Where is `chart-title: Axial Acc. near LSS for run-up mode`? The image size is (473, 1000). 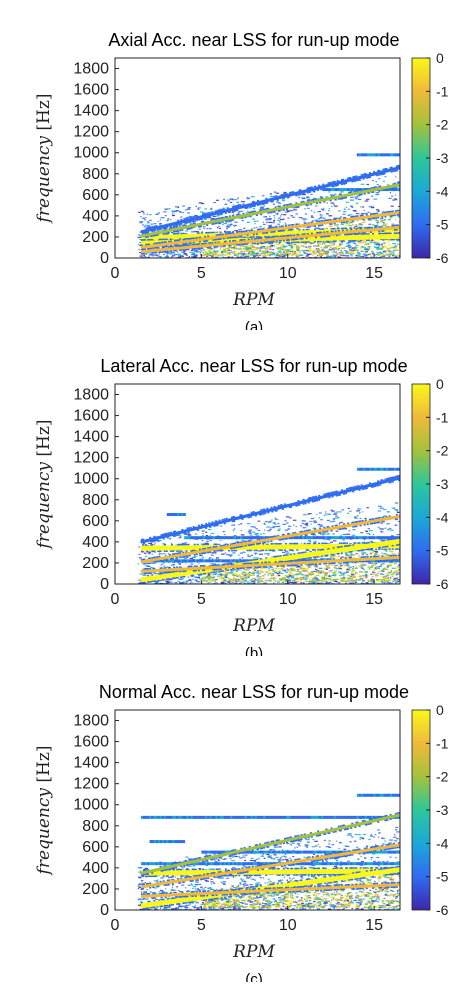
chart-title: Axial Acc. near LSS for run-up mode is located at coordinates (253, 40).